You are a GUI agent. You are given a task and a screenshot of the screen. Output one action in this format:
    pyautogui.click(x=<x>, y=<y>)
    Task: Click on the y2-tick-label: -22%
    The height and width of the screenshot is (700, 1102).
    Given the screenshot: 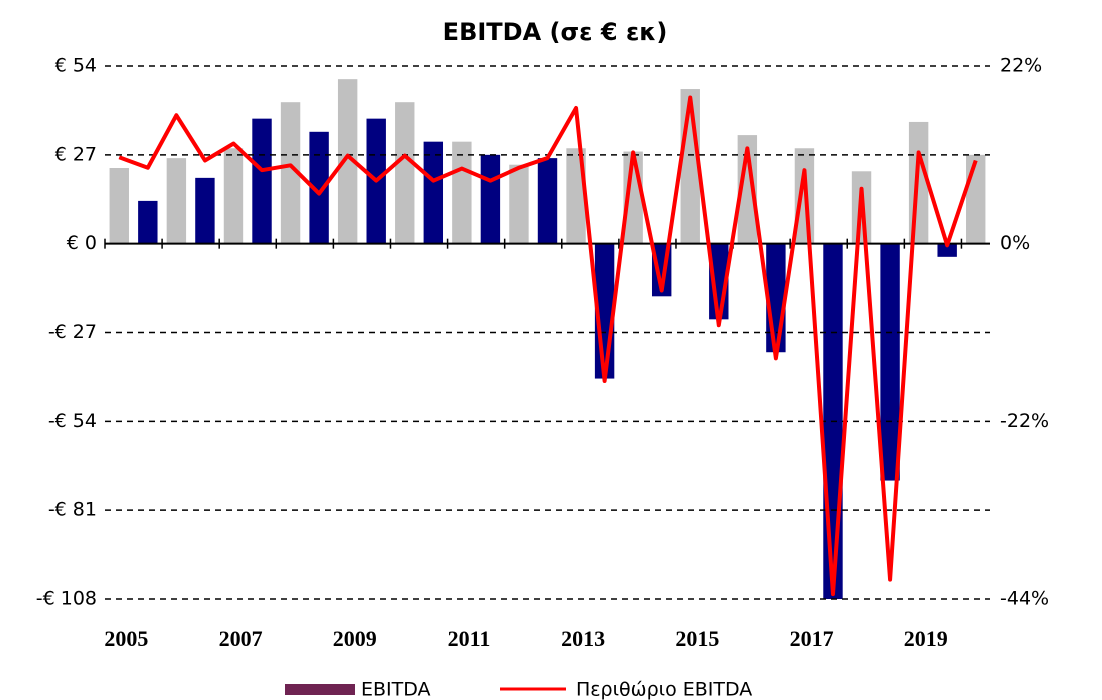 What is the action you would take?
    pyautogui.click(x=1024, y=421)
    